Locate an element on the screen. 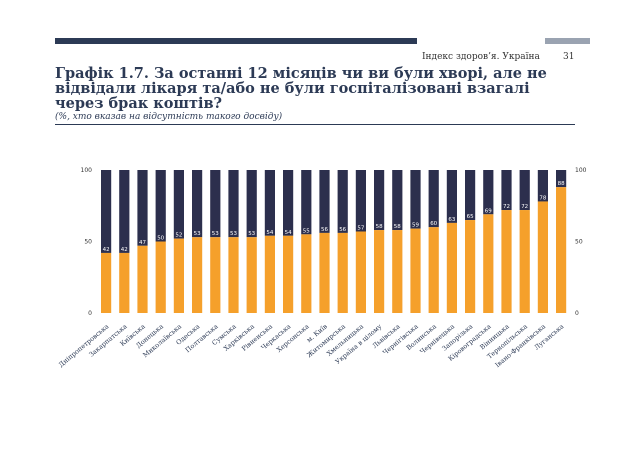  y-tick-left: 50 is located at coordinates (88, 242).